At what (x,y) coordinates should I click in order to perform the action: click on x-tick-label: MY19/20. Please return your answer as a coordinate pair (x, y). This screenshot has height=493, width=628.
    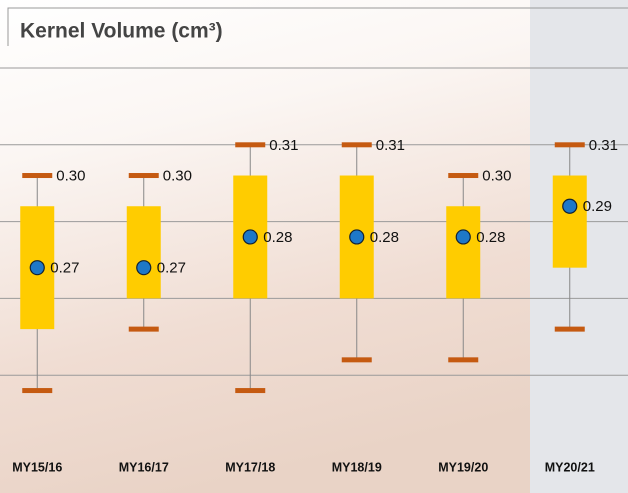
    Looking at the image, I should click on (463, 467).